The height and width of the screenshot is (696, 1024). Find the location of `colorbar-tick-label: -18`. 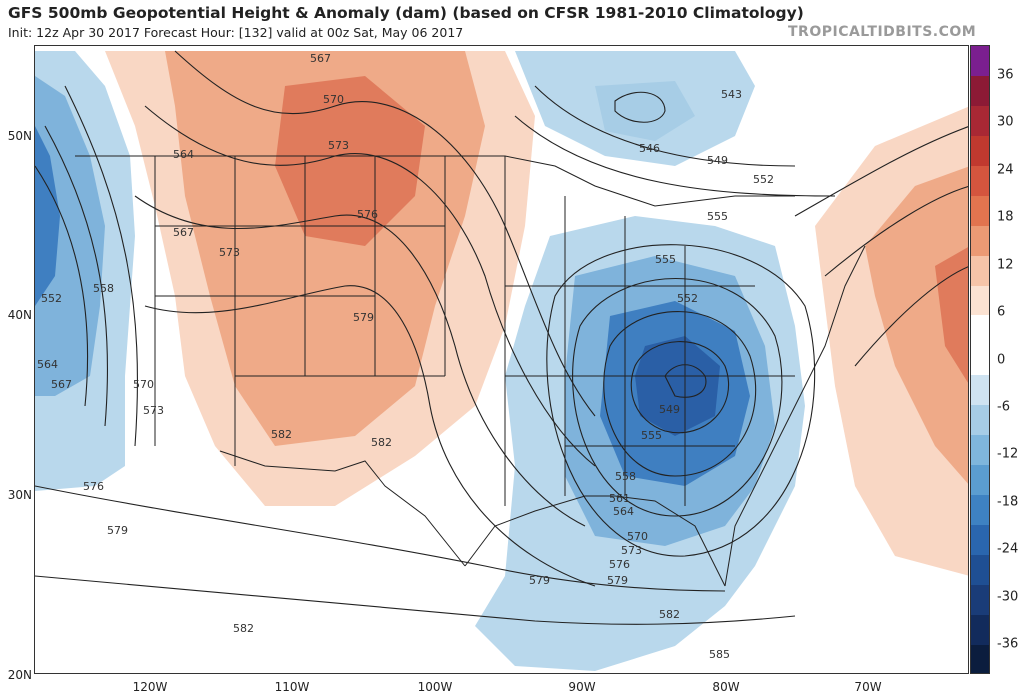

colorbar-tick-label: -18 is located at coordinates (1008, 502).